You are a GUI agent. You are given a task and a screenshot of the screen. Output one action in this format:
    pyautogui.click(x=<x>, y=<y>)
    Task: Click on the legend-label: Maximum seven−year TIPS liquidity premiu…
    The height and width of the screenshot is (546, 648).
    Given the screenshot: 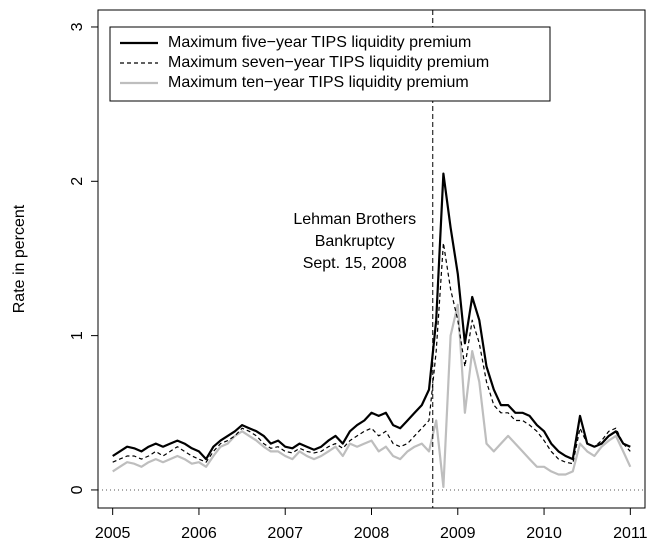 What is the action you would take?
    pyautogui.click(x=328, y=62)
    